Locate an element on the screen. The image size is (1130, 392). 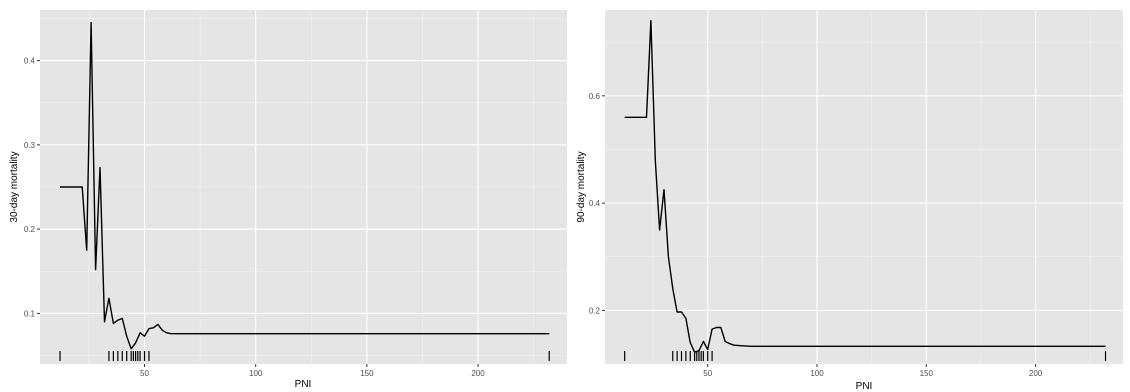
y-axis: 0.2 0.4 0.6 is located at coordinates (597, 203).